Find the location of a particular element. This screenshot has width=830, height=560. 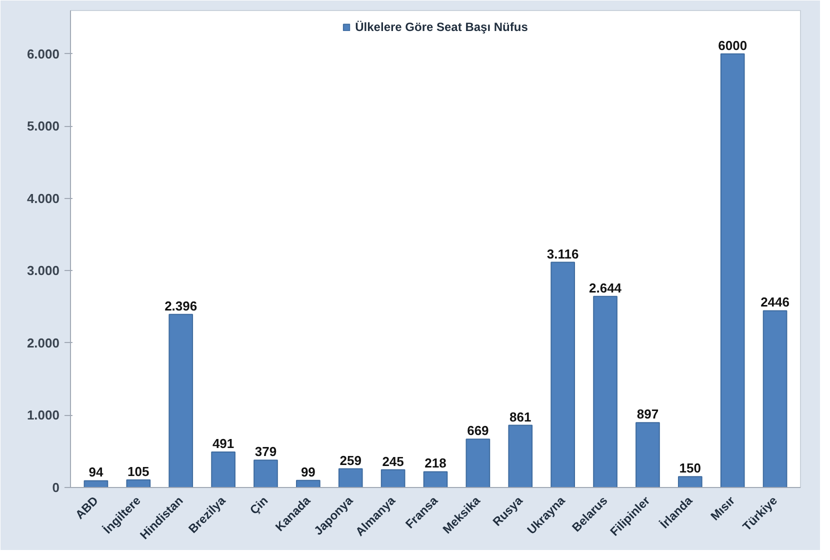

y-tick-label: 5.000 is located at coordinates (43, 126).